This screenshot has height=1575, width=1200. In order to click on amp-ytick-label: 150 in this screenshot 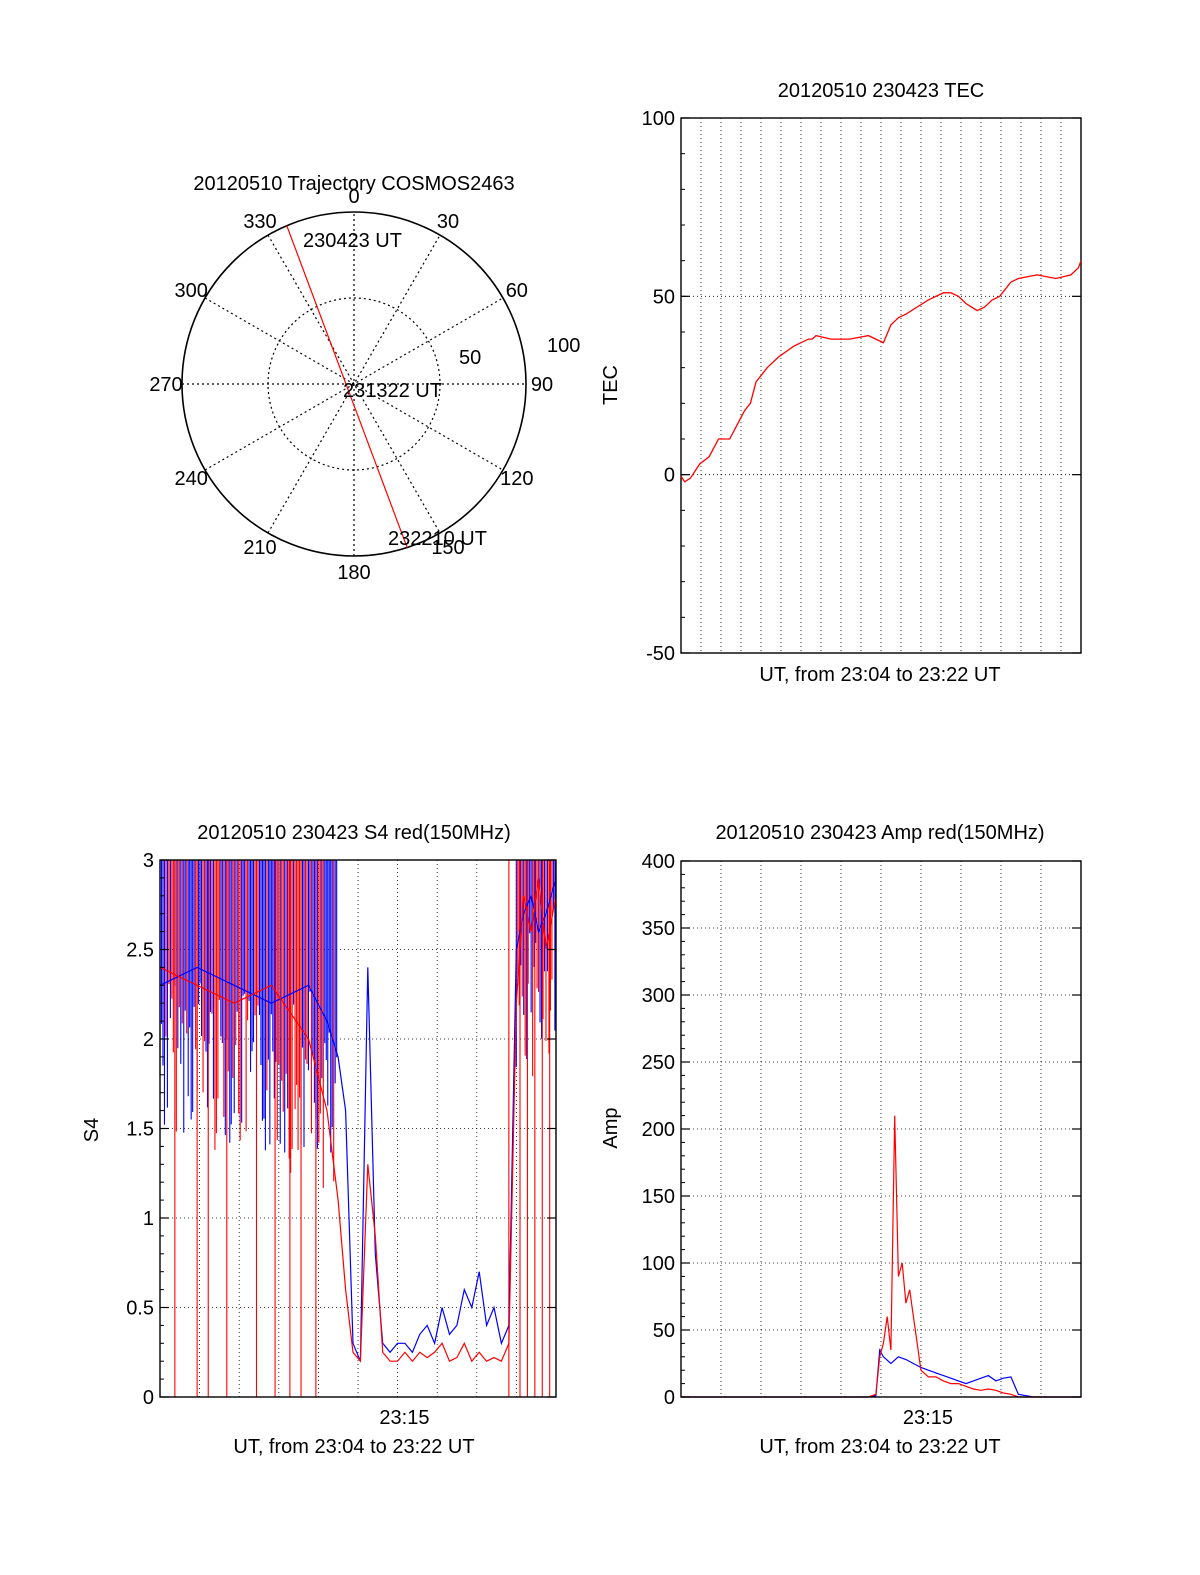, I will do `click(658, 1197)`.